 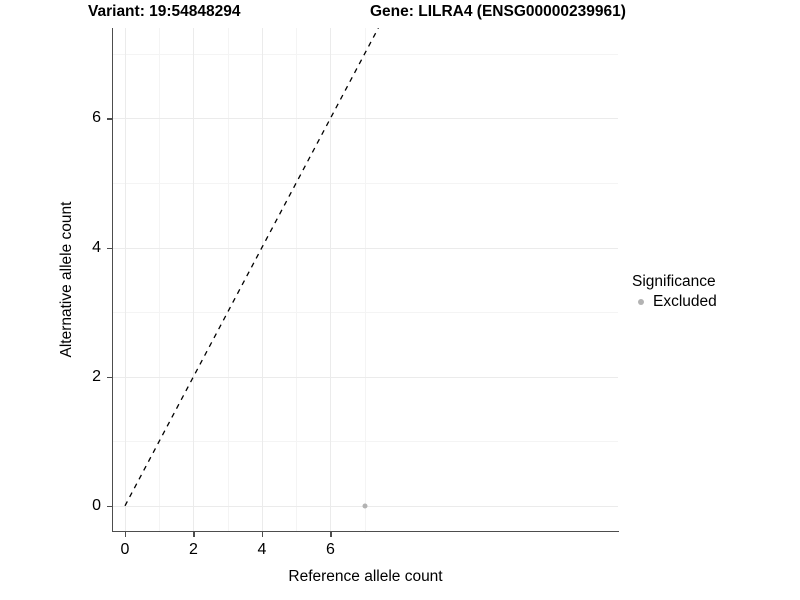 I want to click on y-axis-title: Alternative allele count, so click(x=66, y=279).